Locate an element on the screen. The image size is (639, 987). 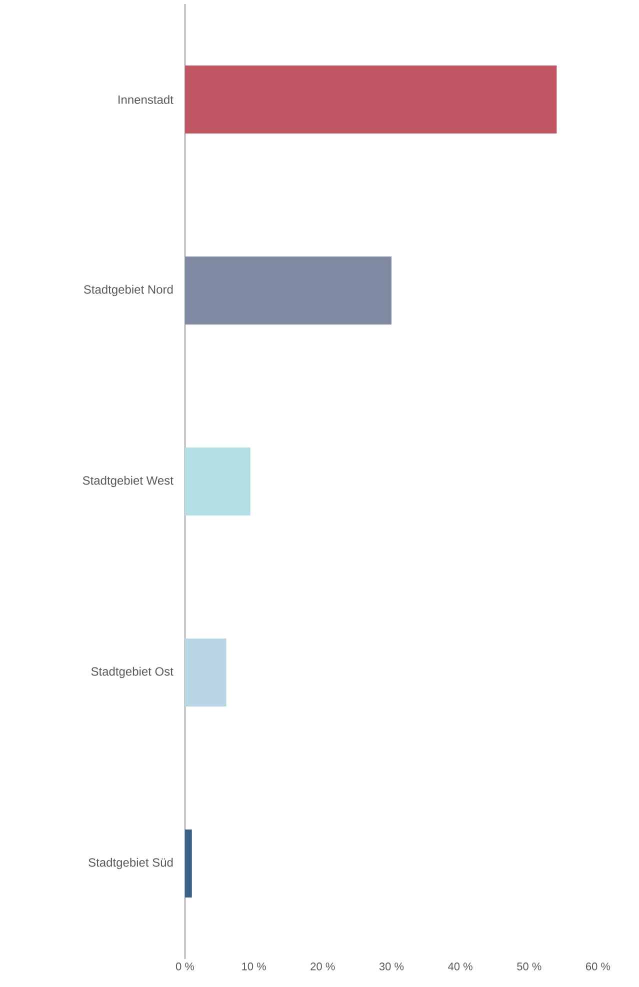
y-tick-label: Stadtgebiet Nord is located at coordinates (128, 290).